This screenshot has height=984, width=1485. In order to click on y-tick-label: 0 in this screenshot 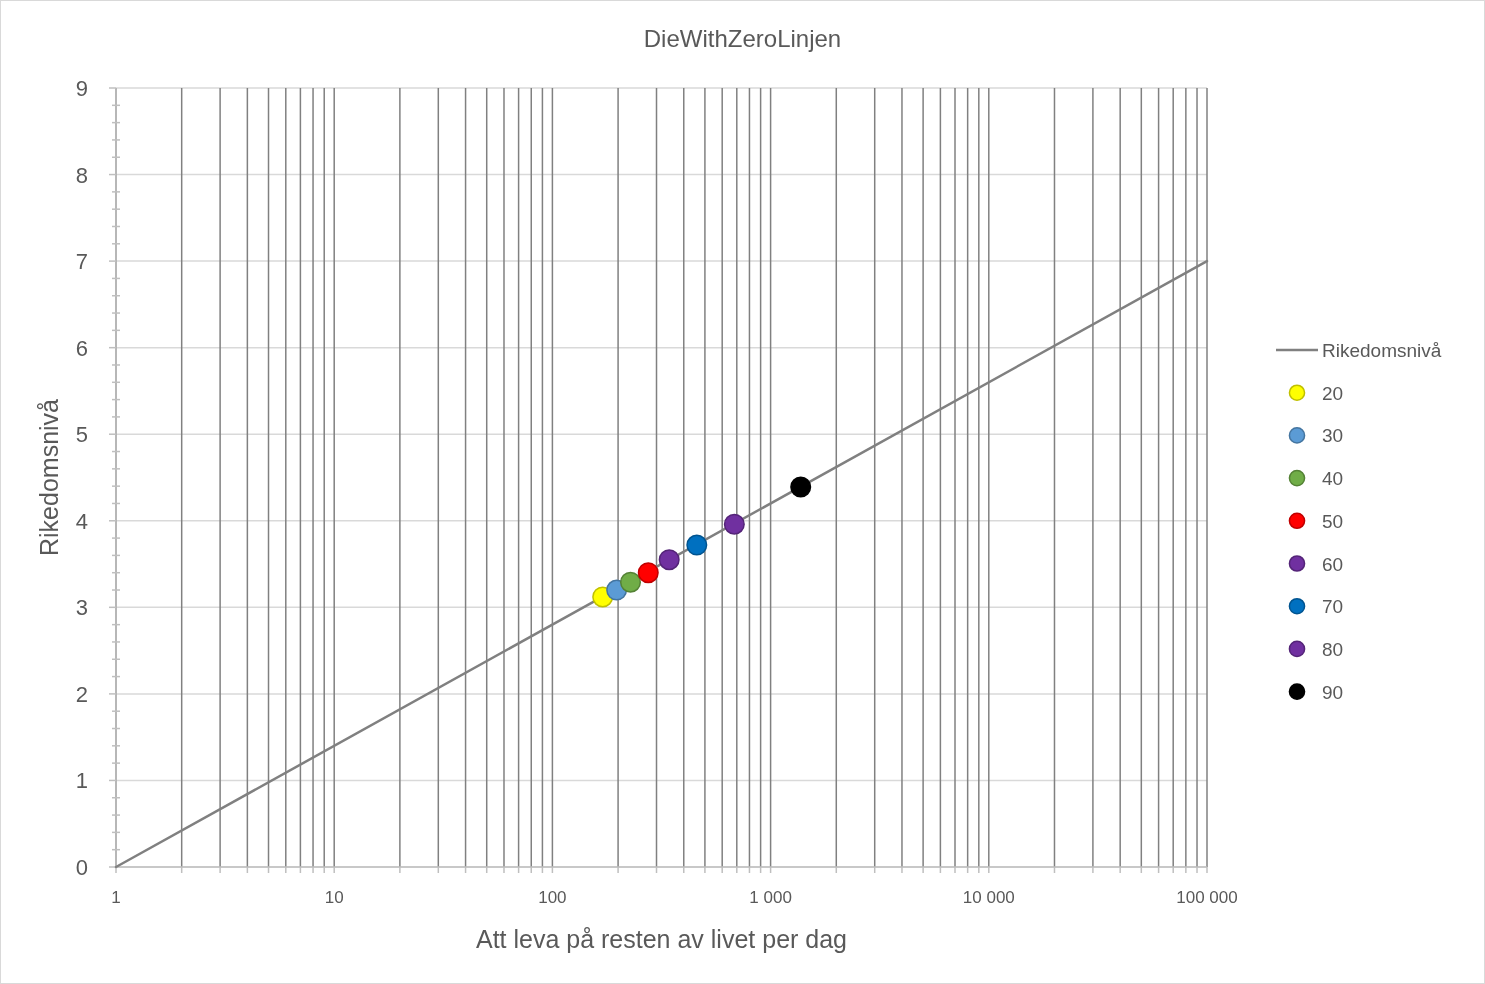, I will do `click(81, 867)`.